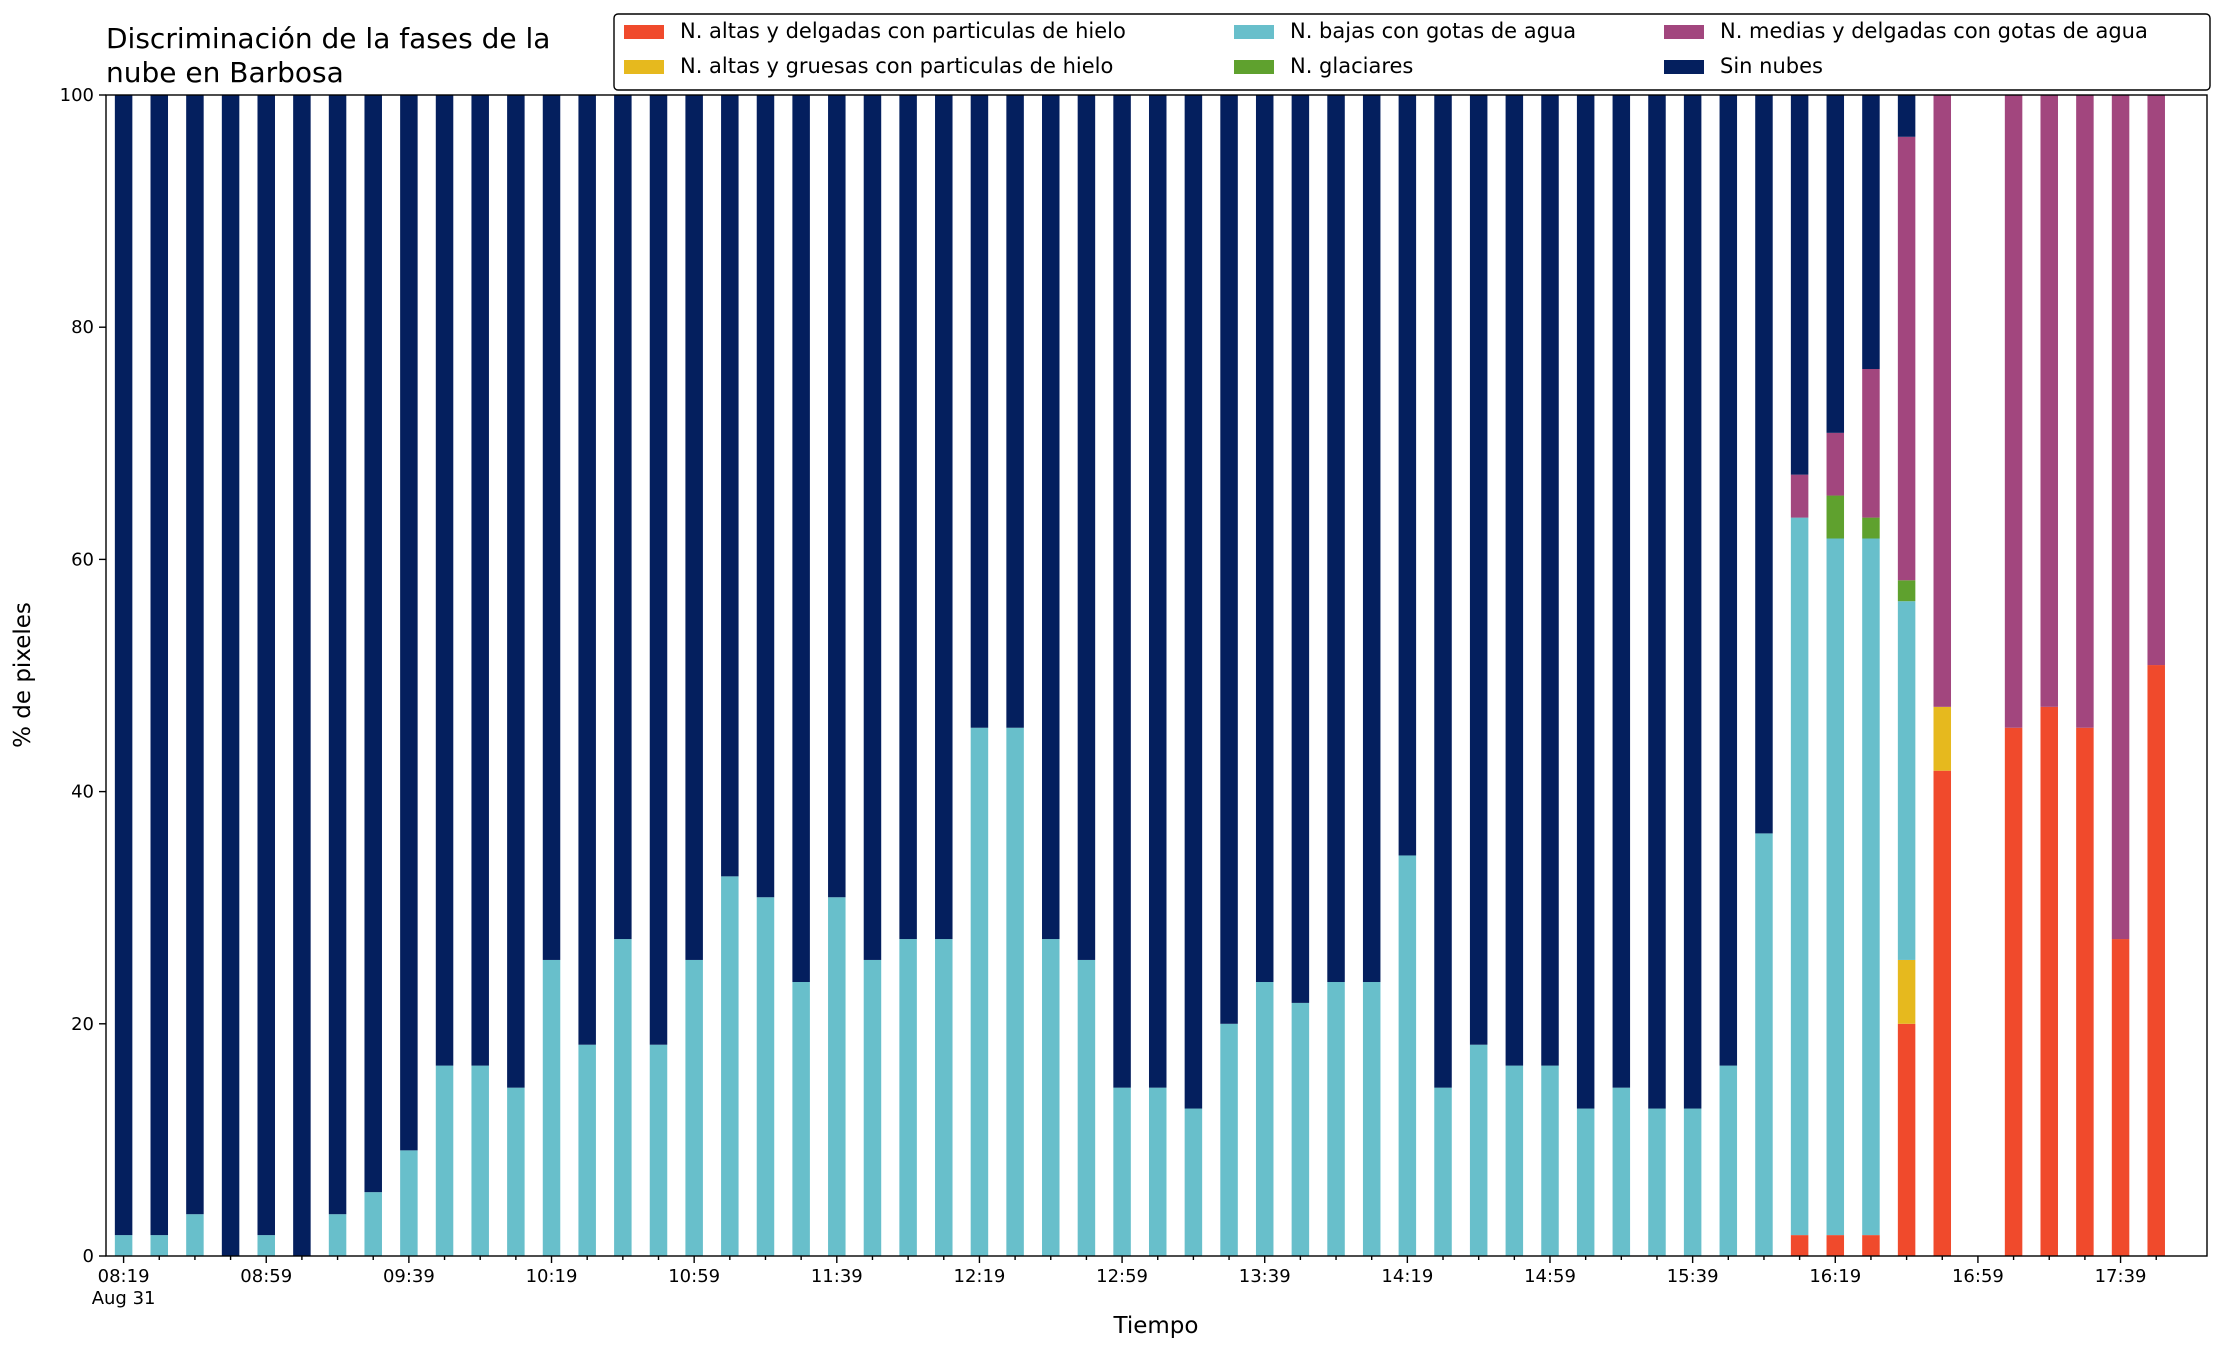  Describe the element at coordinates (82, 559) in the screenshot. I see `y-tick-label: 60` at that location.